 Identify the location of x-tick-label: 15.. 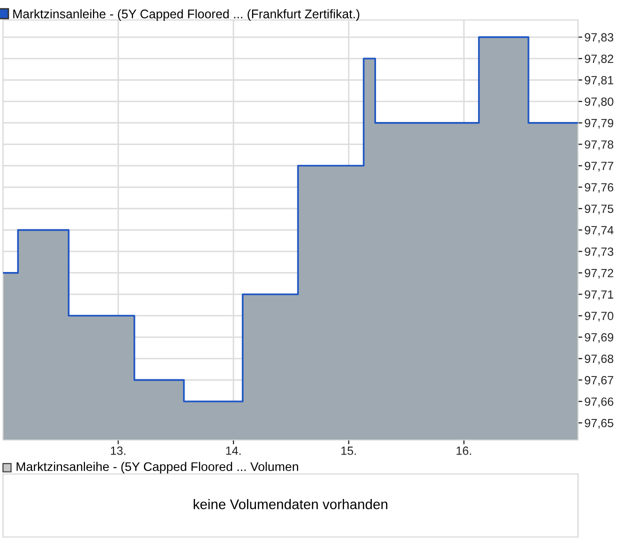
(348, 450).